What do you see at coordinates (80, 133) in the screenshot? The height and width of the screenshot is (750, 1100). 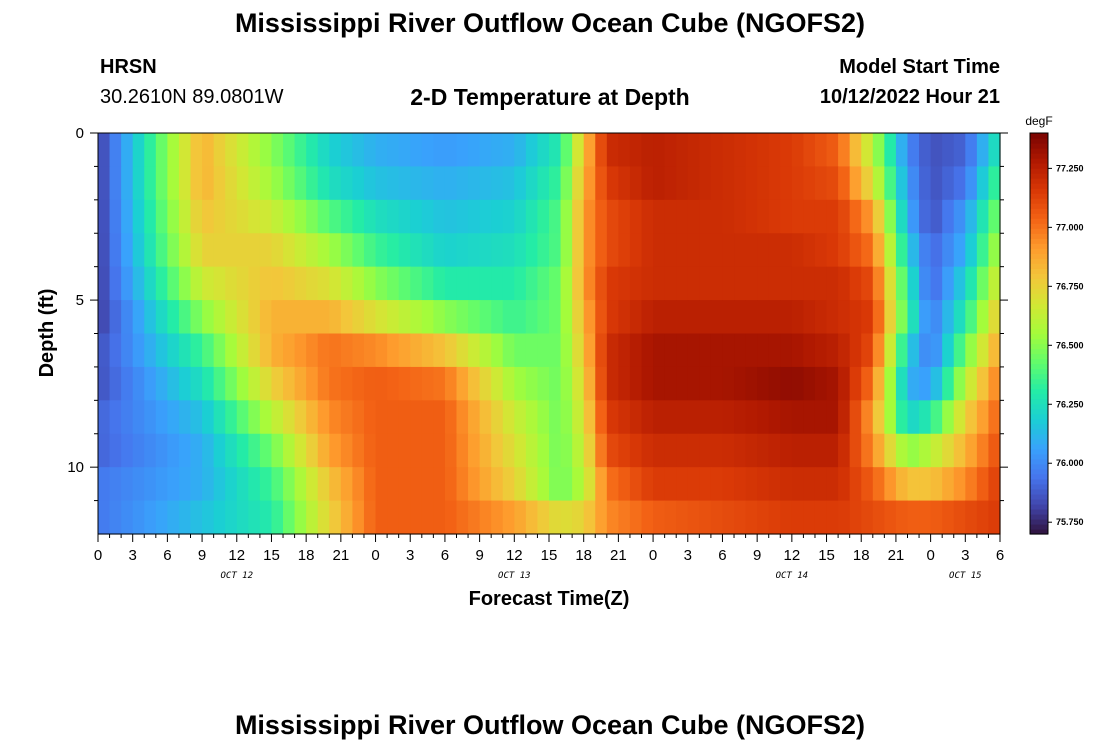 I see `y-tick-label: 0` at bounding box center [80, 133].